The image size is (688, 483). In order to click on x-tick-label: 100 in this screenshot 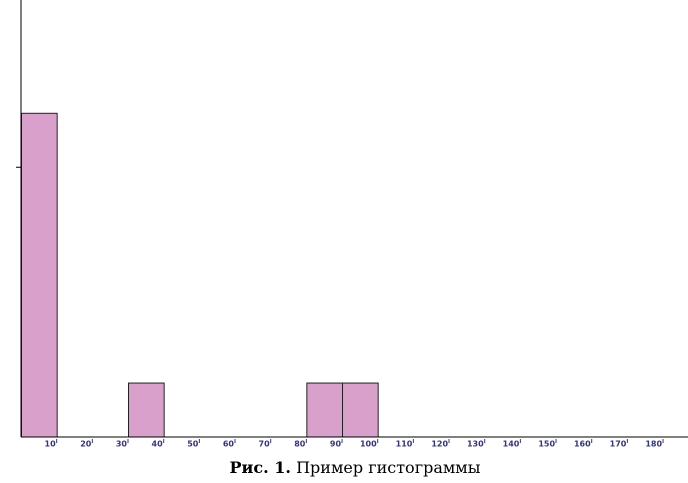, I will do `click(368, 444)`.